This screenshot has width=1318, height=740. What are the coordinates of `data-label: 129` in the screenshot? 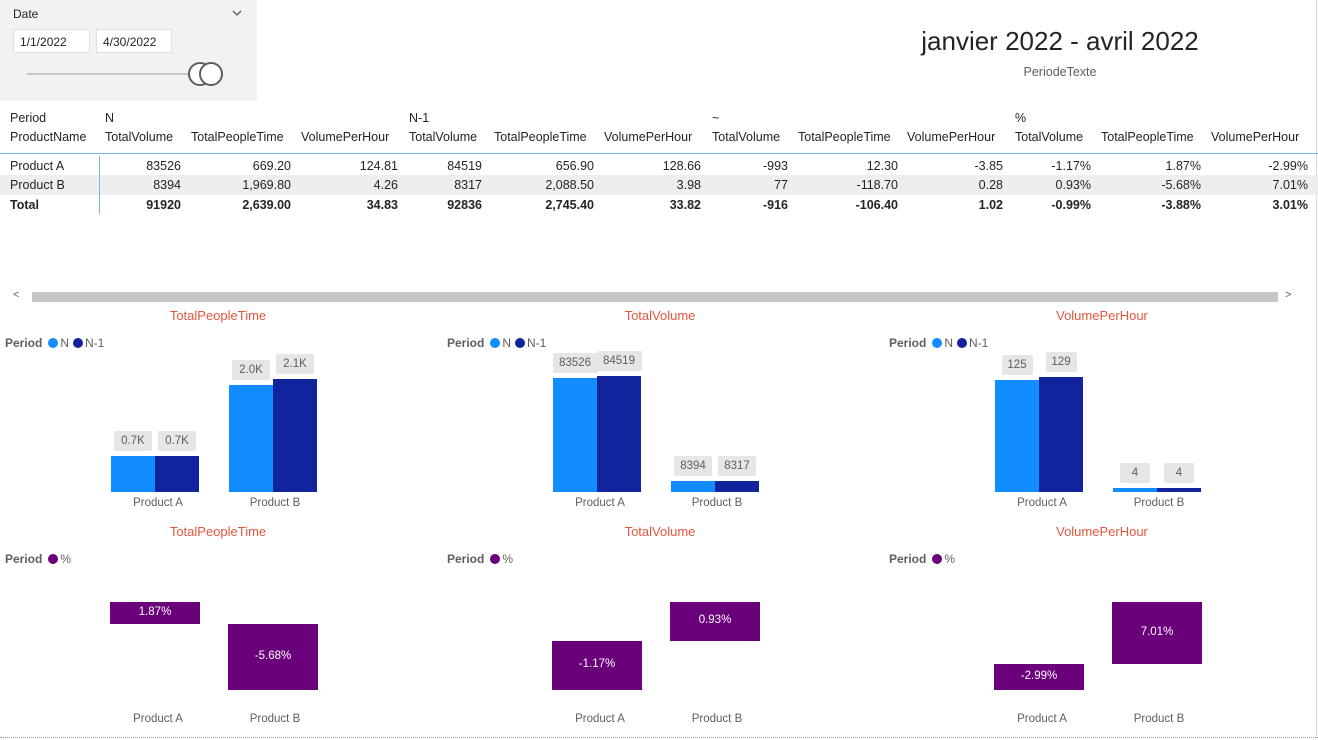 It's located at (1061, 362).